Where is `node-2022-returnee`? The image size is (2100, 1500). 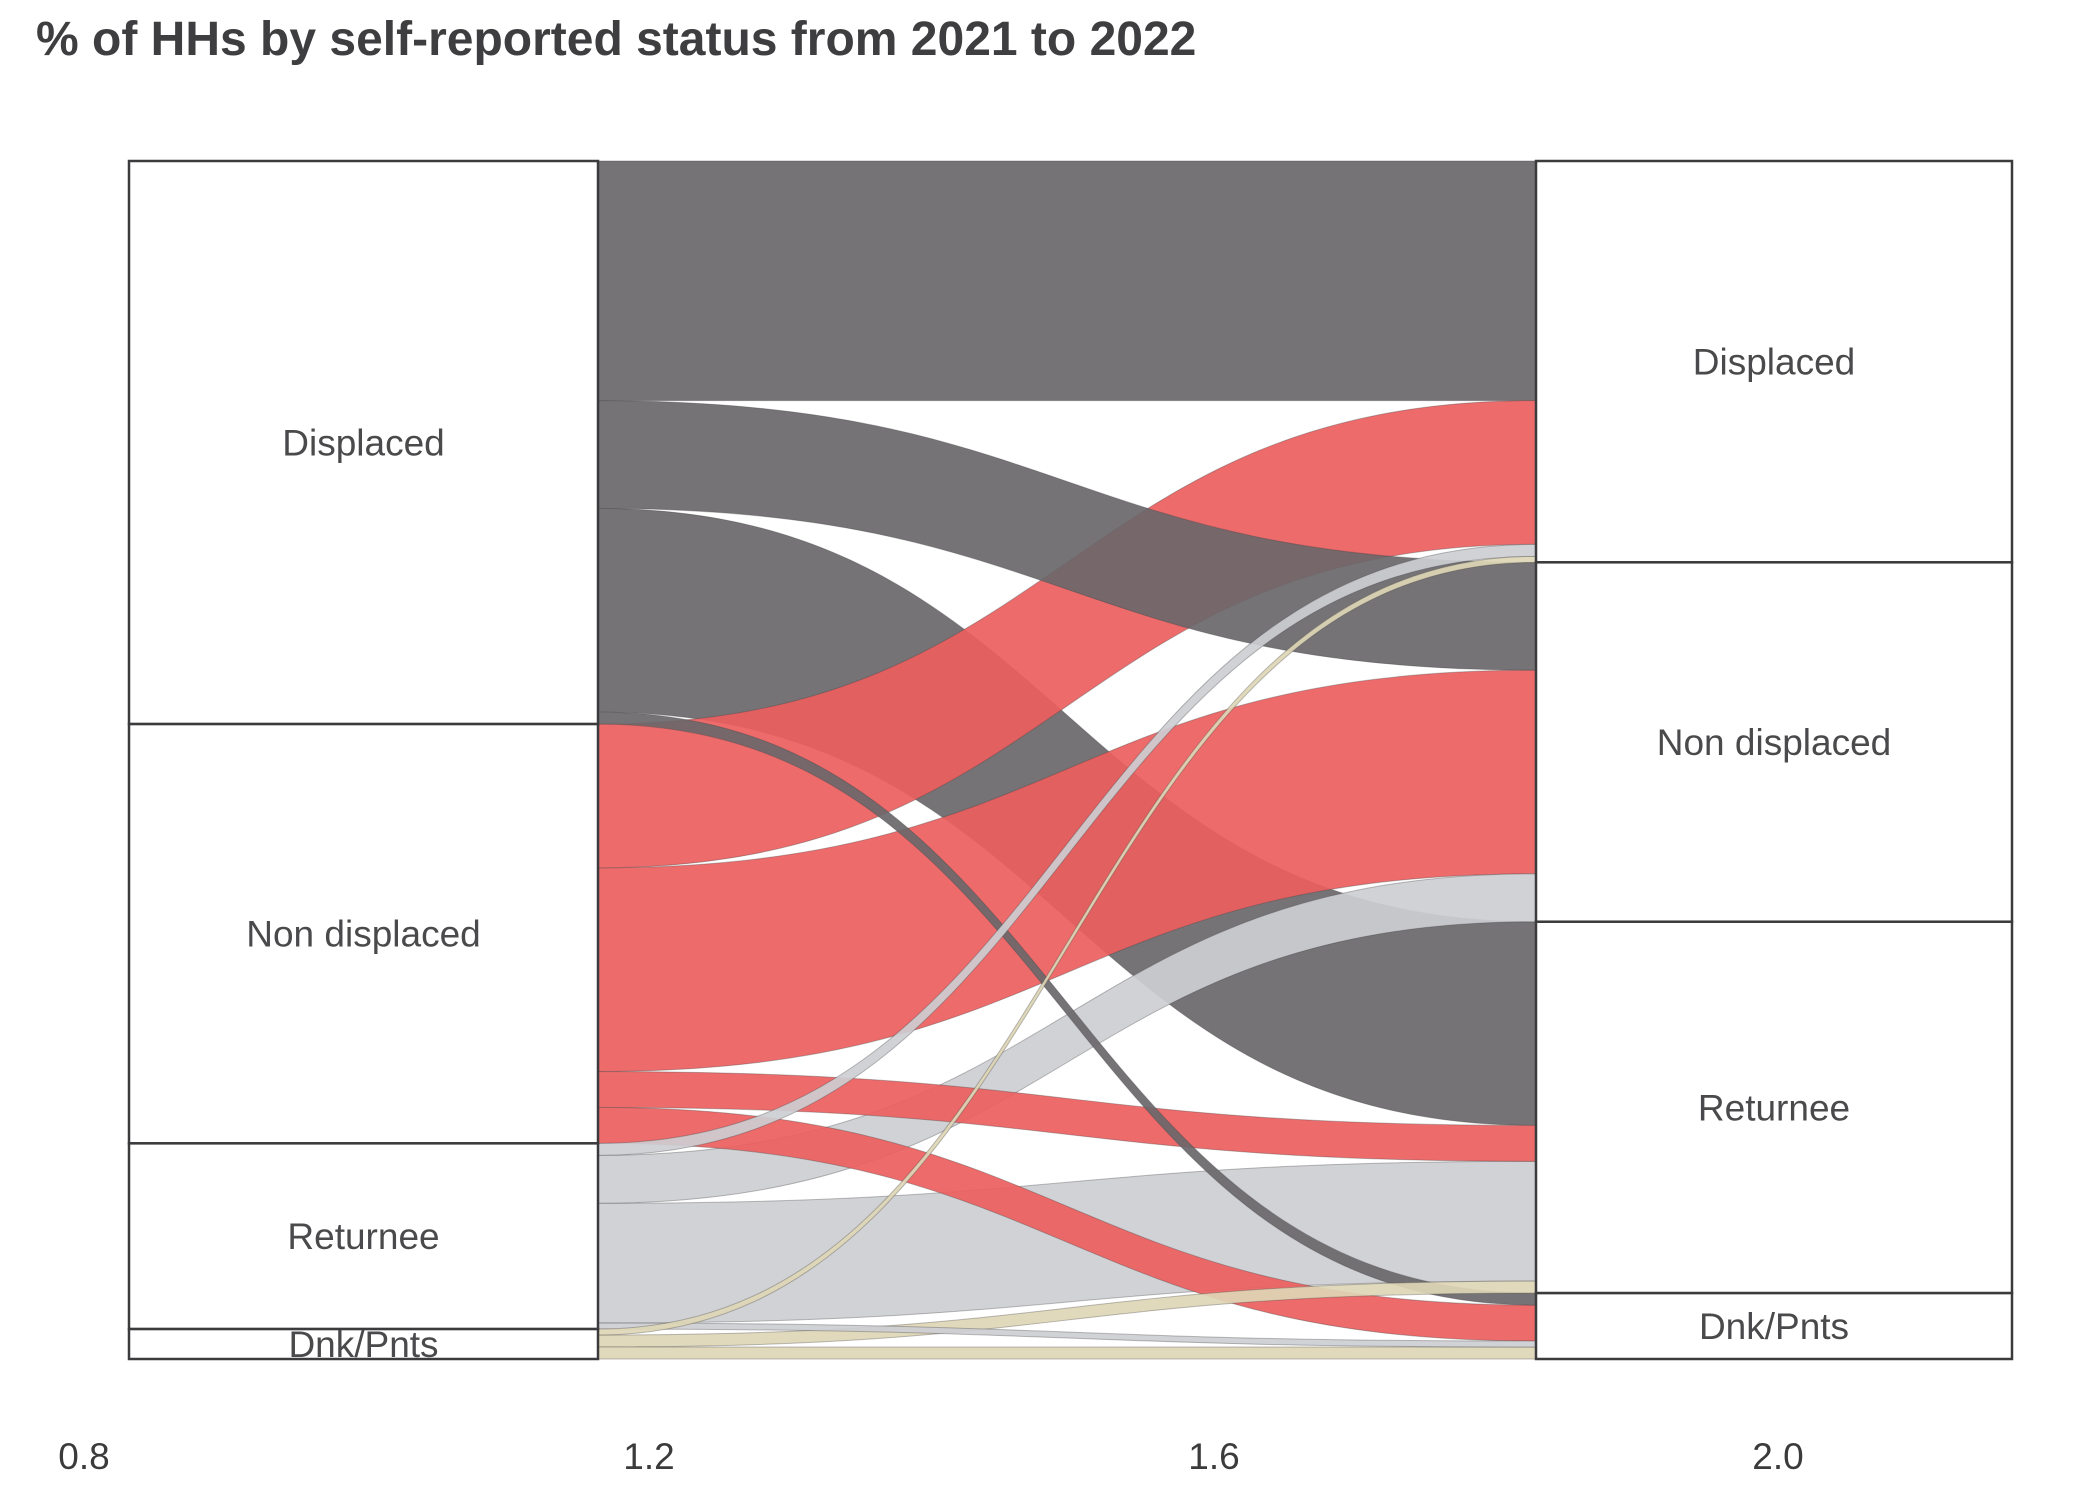 node-2022-returnee is located at coordinates (1774, 1107).